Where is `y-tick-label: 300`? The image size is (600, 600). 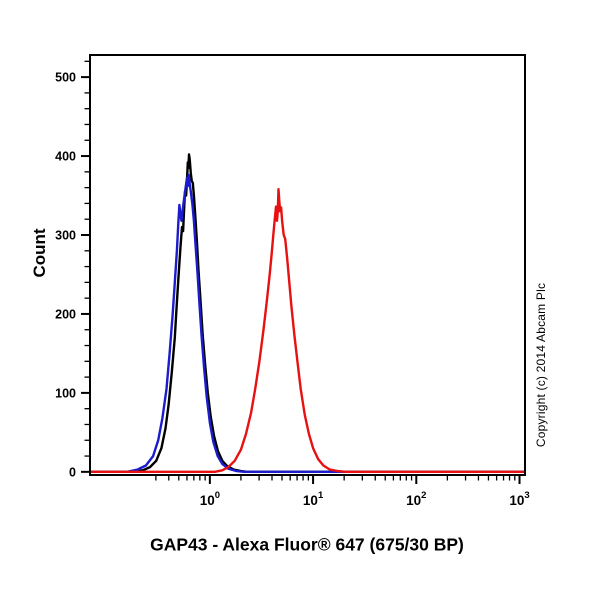
y-tick-label: 300 is located at coordinates (65, 236).